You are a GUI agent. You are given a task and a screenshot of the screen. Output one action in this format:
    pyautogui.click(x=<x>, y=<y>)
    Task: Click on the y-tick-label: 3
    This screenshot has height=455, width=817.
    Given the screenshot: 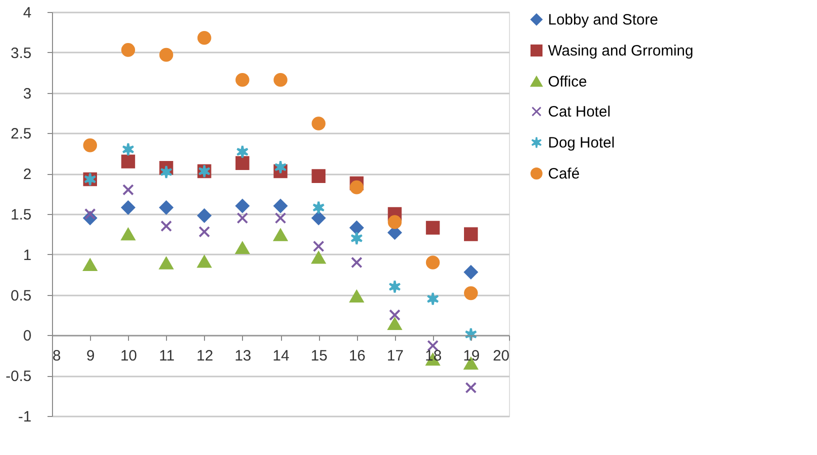 What is the action you would take?
    pyautogui.click(x=27, y=93)
    